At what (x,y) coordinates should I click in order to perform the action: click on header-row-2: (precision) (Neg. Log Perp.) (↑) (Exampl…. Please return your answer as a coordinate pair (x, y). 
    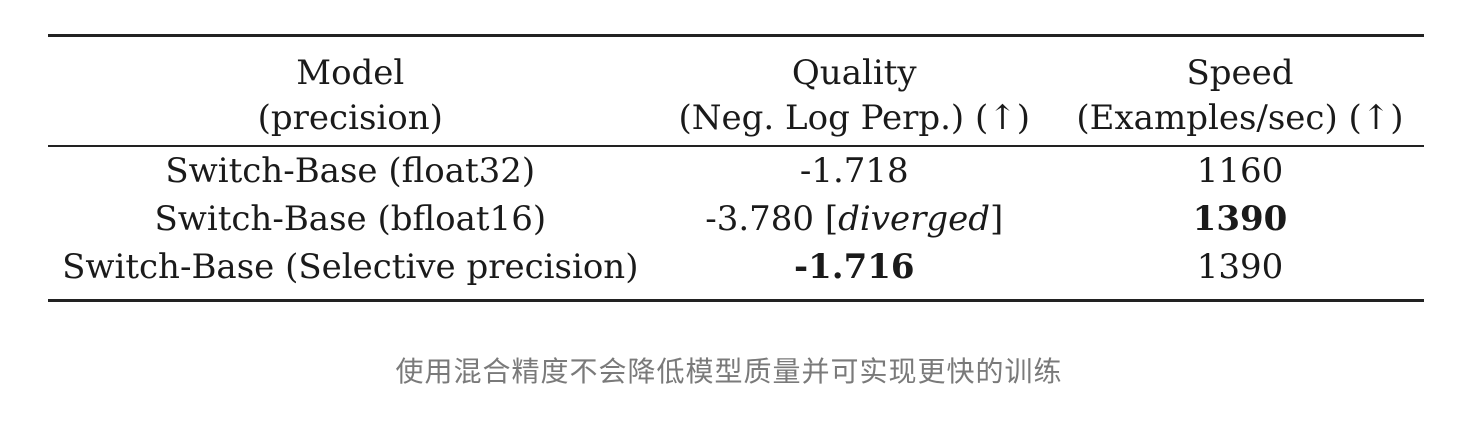
    Looking at the image, I should click on (736, 121).